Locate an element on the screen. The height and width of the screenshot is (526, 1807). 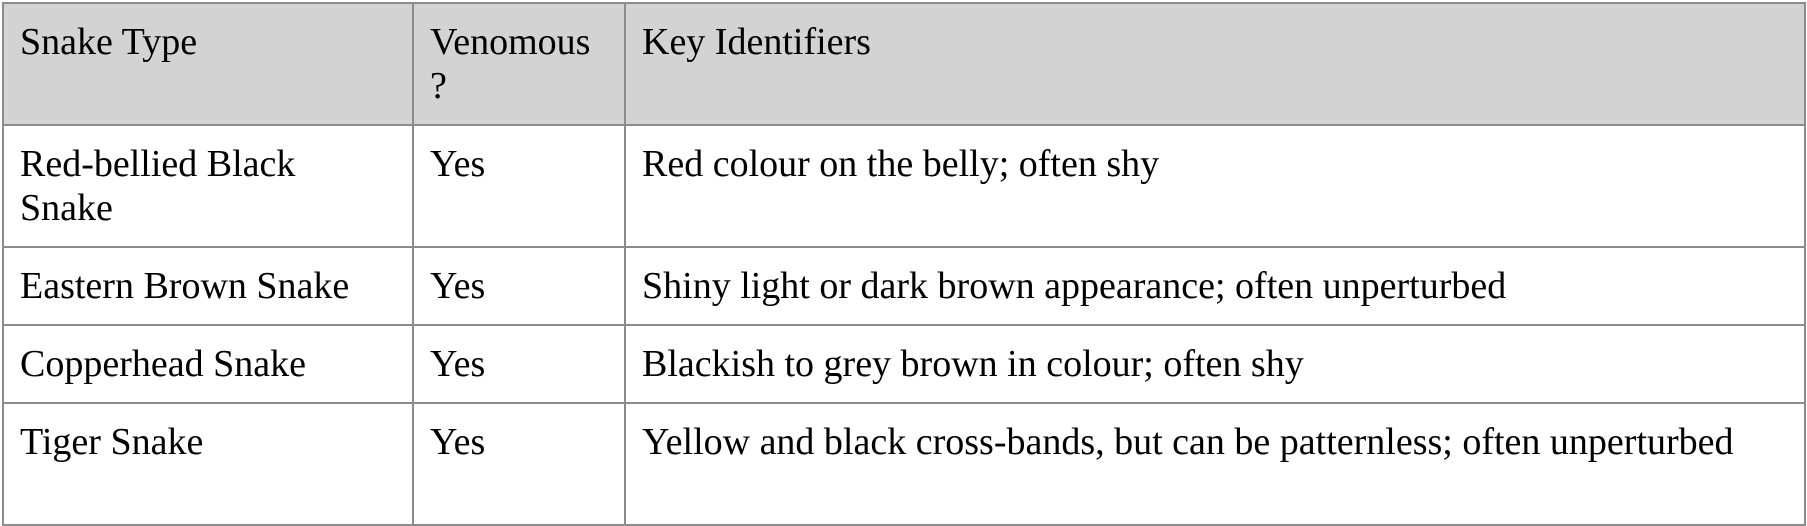
cell-snake-type: Tiger Snake is located at coordinates (208, 464).